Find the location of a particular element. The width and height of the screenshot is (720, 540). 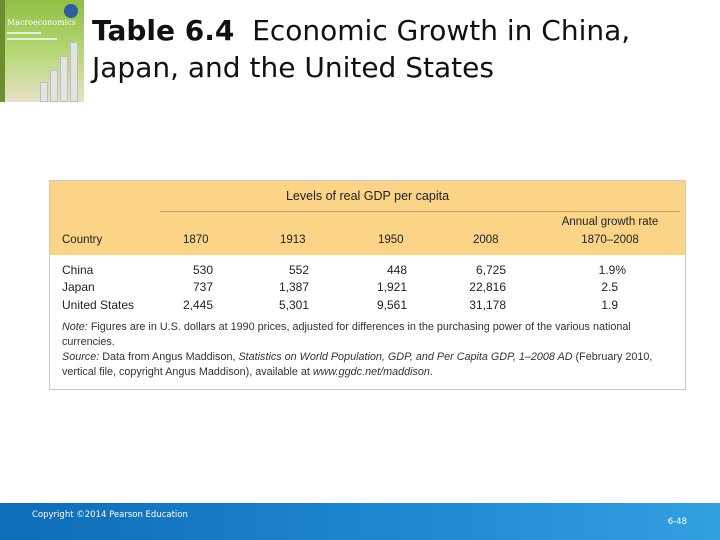

table-cell-country: Japan is located at coordinates (78, 287).